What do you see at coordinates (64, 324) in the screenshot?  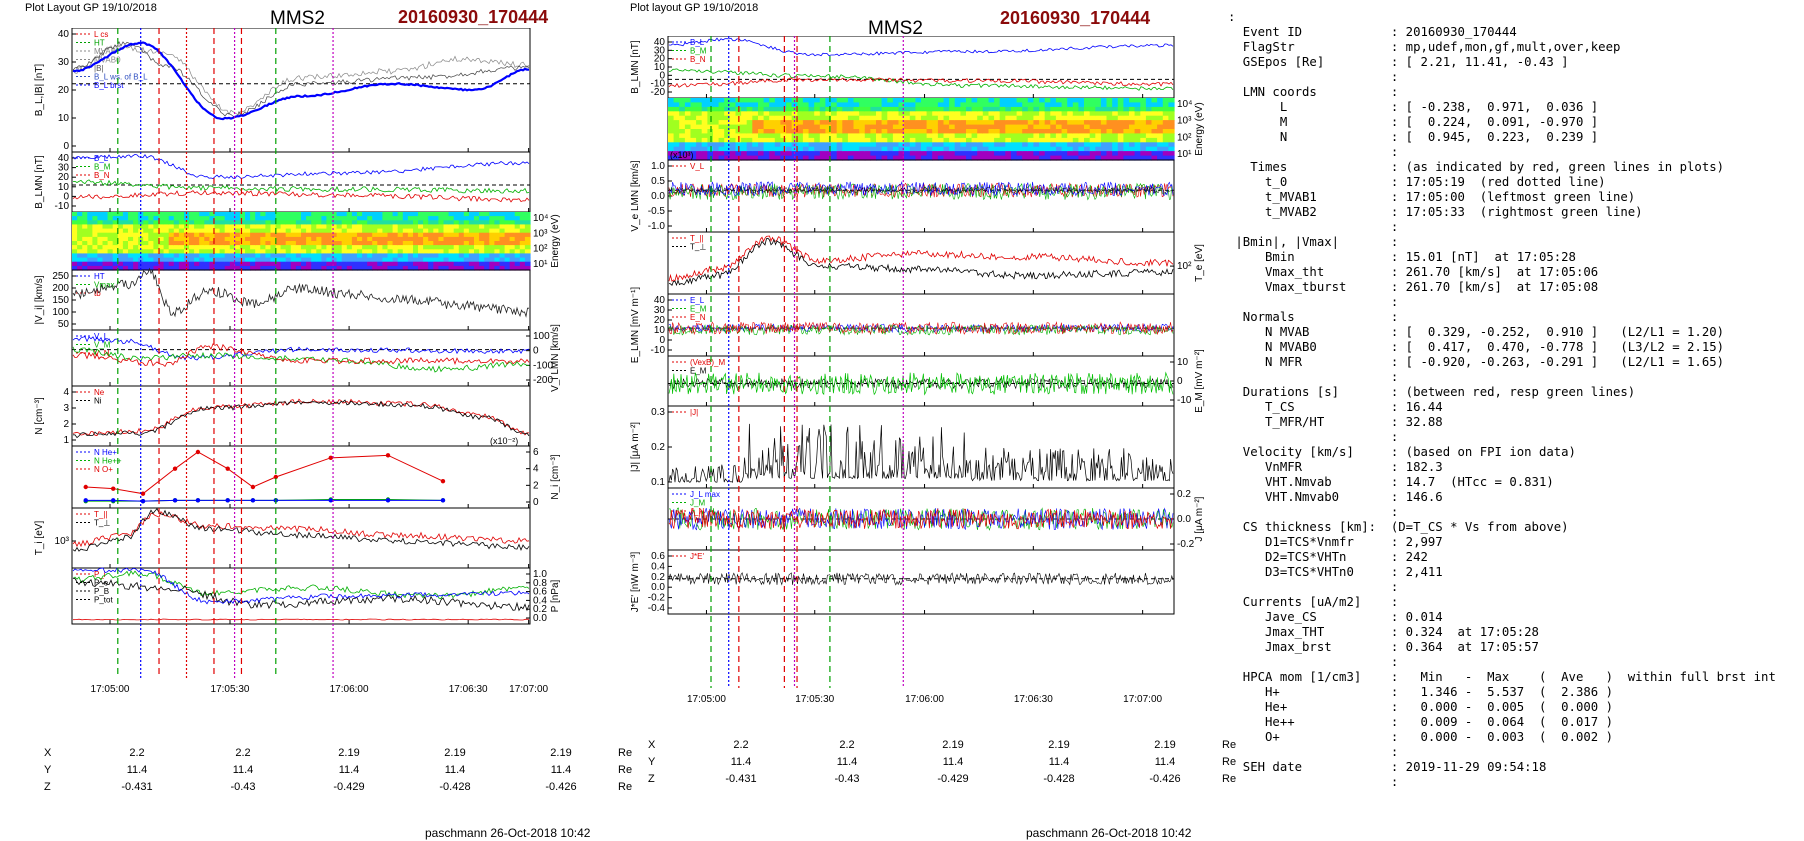 I see `y-tick-label: 50` at bounding box center [64, 324].